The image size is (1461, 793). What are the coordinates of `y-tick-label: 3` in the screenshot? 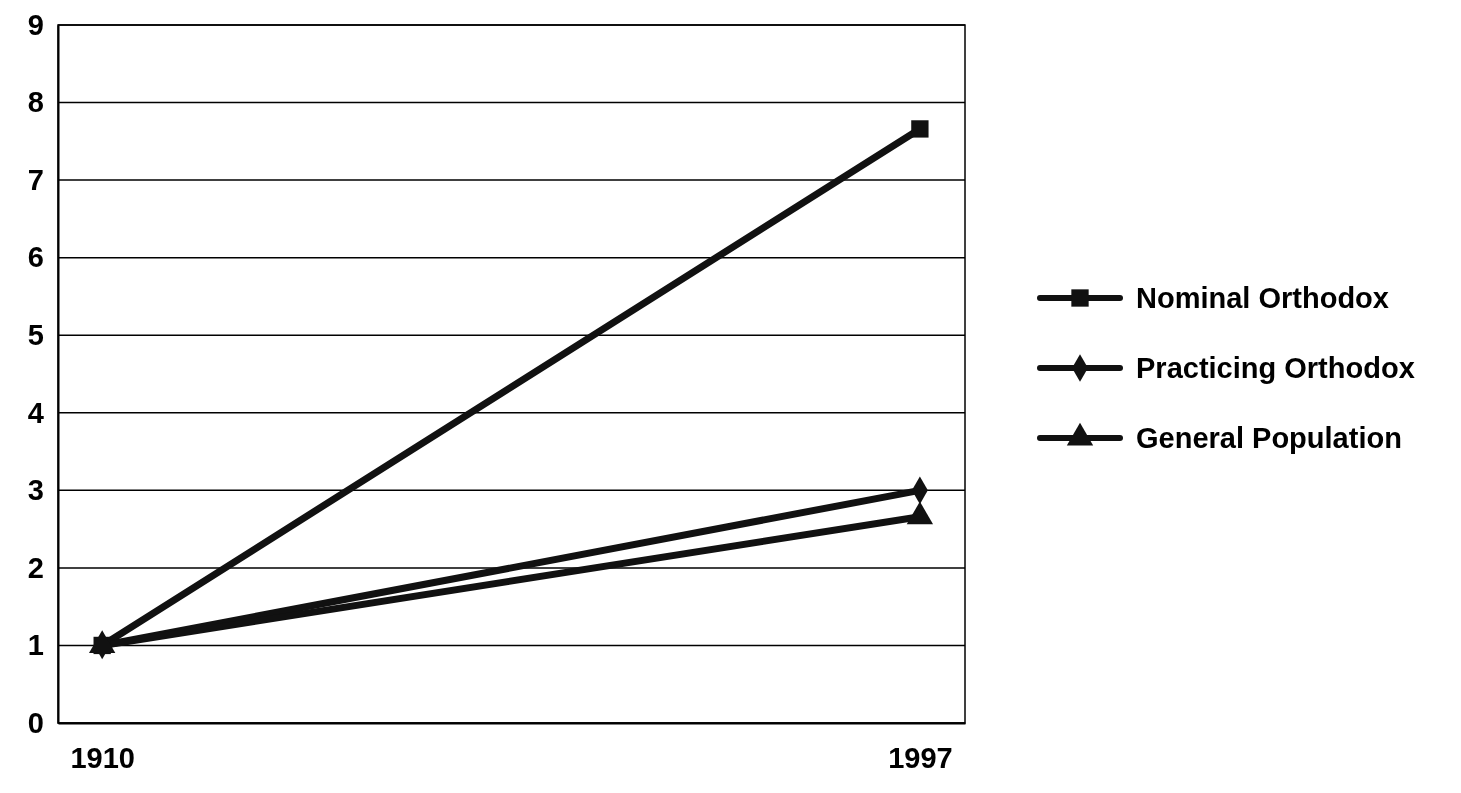 It's located at (35, 490).